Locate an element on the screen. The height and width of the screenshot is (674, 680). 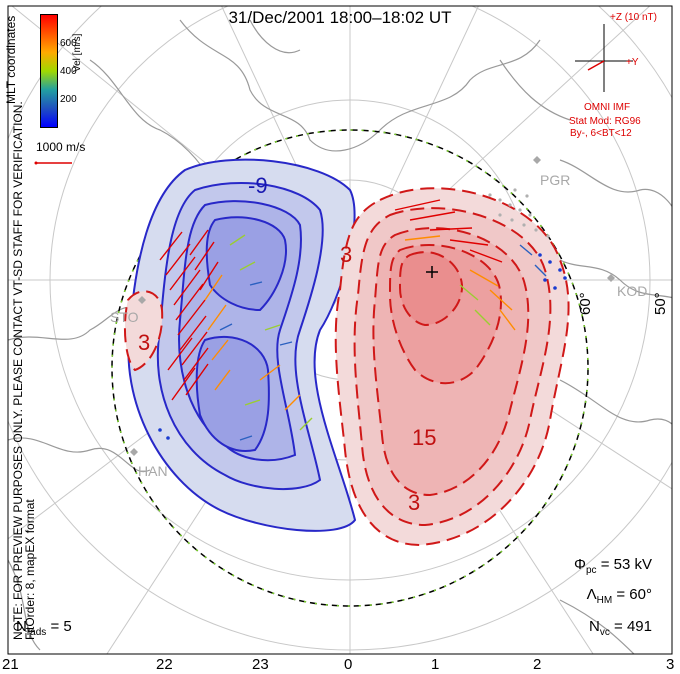
mlt-tick: 0 is located at coordinates (348, 664).